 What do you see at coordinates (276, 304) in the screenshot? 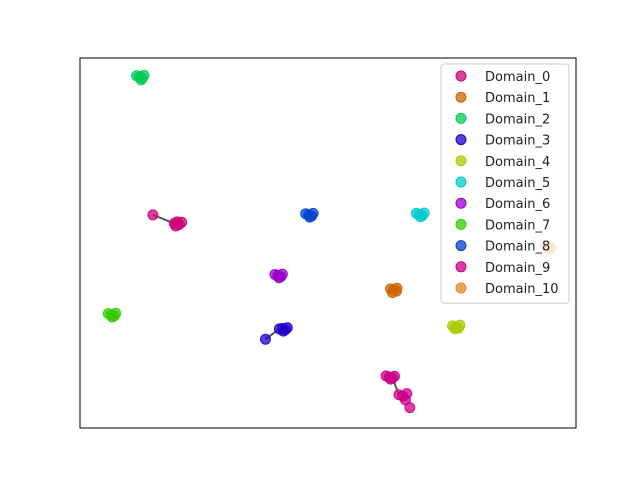
I see `connector-lines` at bounding box center [276, 304].